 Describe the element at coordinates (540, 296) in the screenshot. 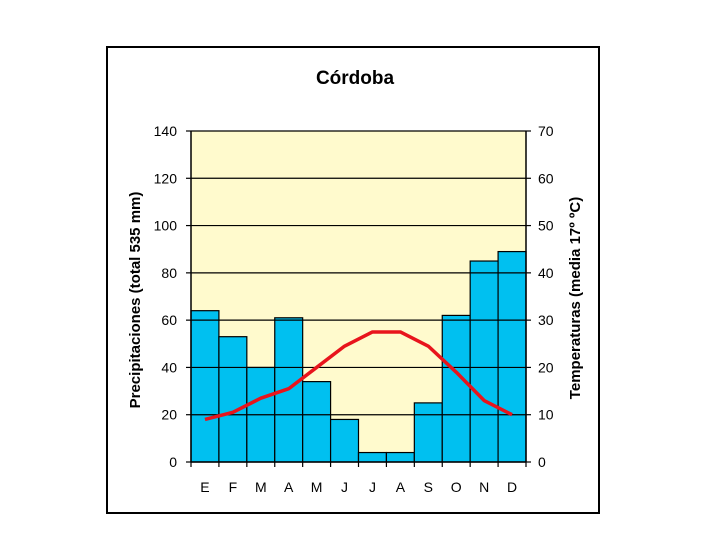

I see `right-axis-ticks: 0 10 20 30 40 50 60 70` at that location.